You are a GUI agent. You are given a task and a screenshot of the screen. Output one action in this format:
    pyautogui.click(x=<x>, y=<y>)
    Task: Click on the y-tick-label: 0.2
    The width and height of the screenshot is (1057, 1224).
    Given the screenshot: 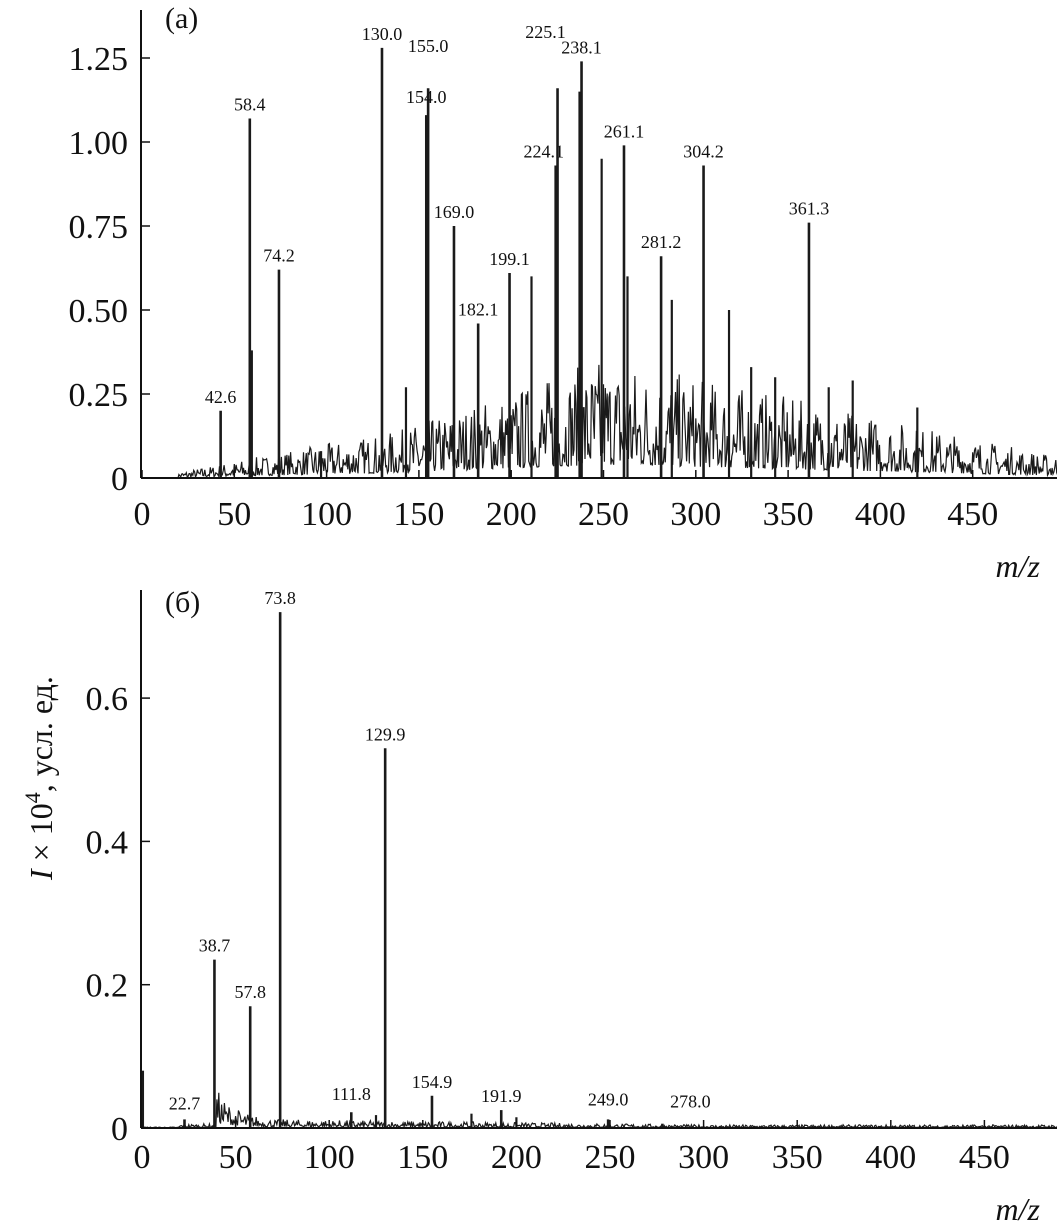 What is the action you would take?
    pyautogui.click(x=107, y=986)
    